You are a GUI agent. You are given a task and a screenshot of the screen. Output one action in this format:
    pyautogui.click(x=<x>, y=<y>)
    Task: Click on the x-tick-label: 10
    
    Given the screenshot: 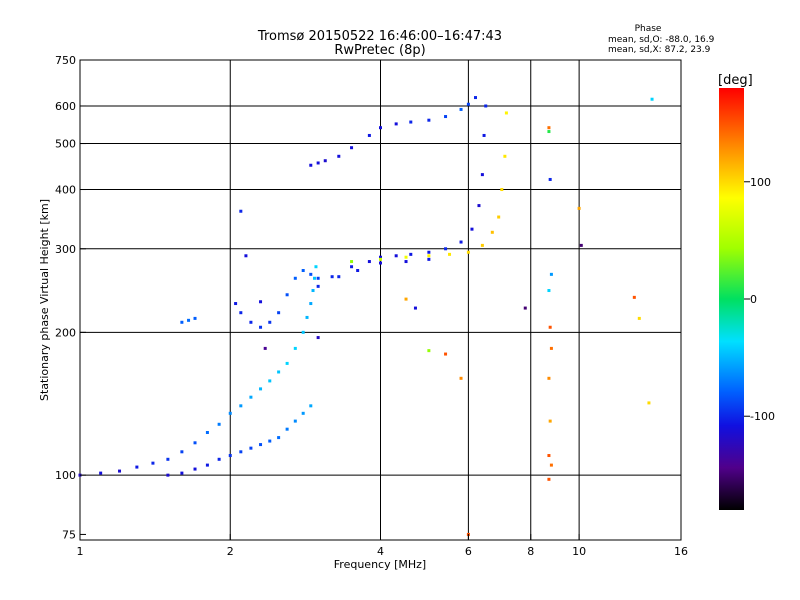 What is the action you would take?
    pyautogui.click(x=579, y=551)
    